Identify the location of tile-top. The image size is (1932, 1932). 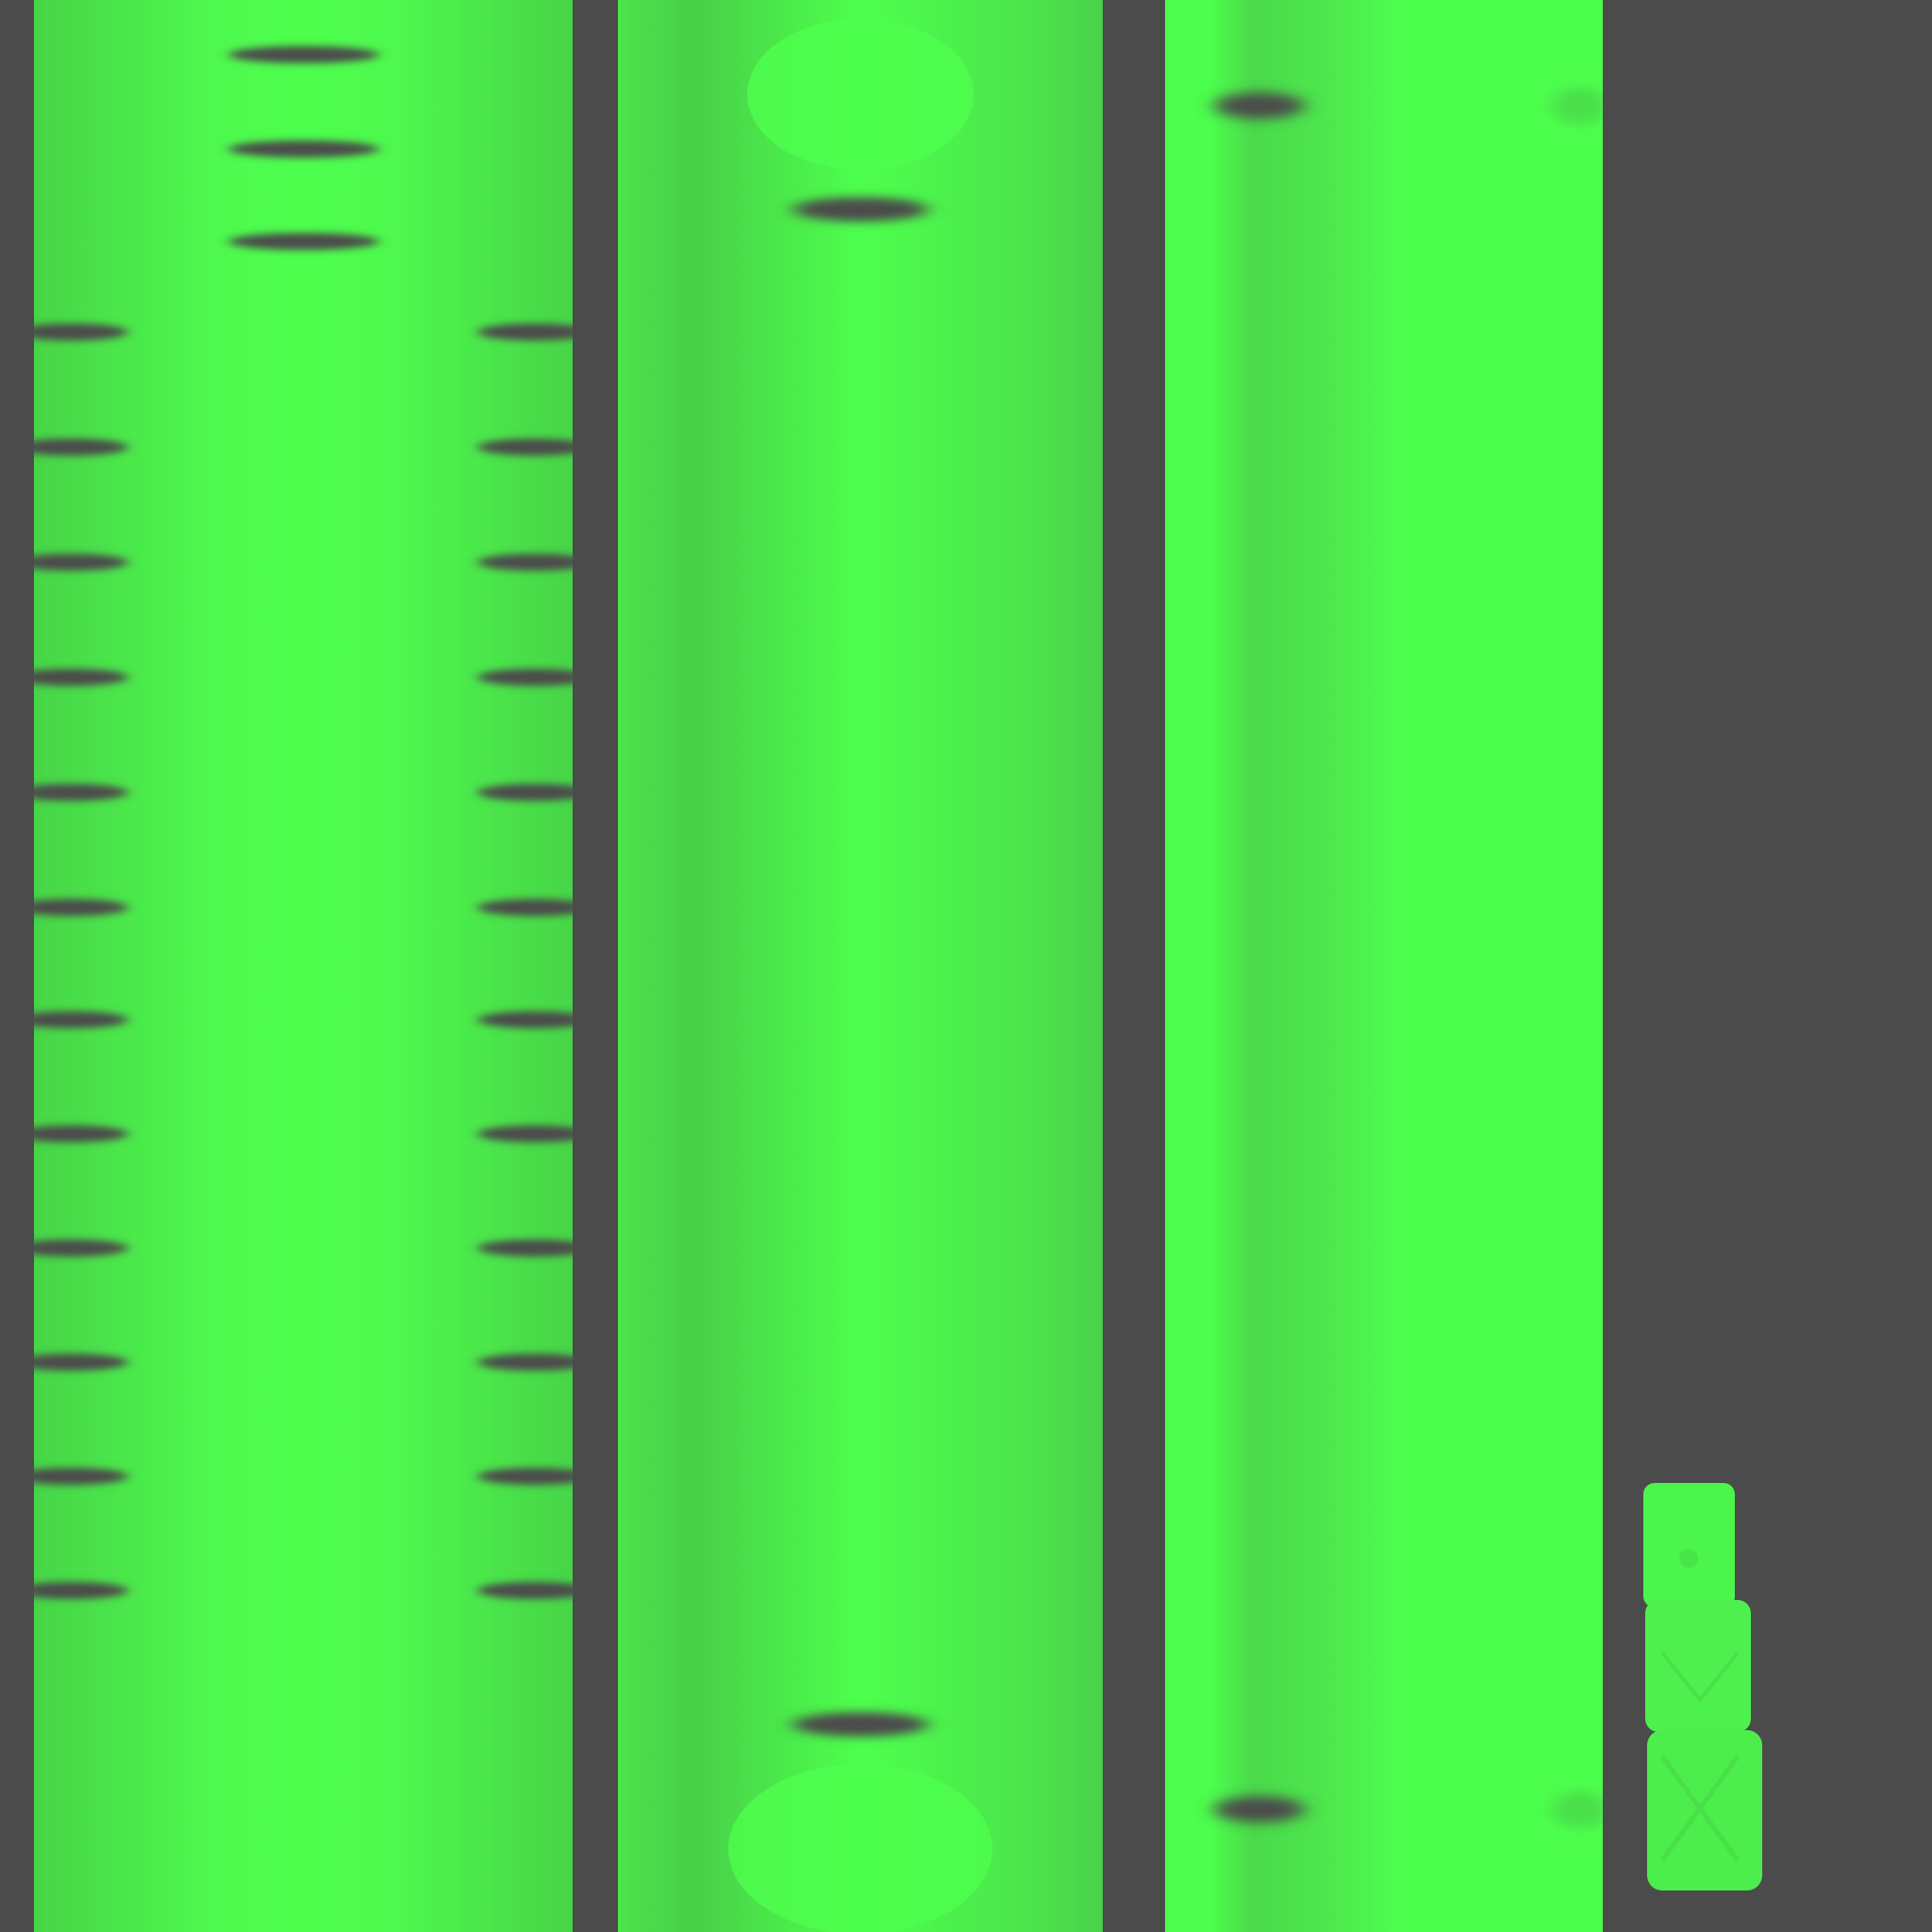
(1689, 1545).